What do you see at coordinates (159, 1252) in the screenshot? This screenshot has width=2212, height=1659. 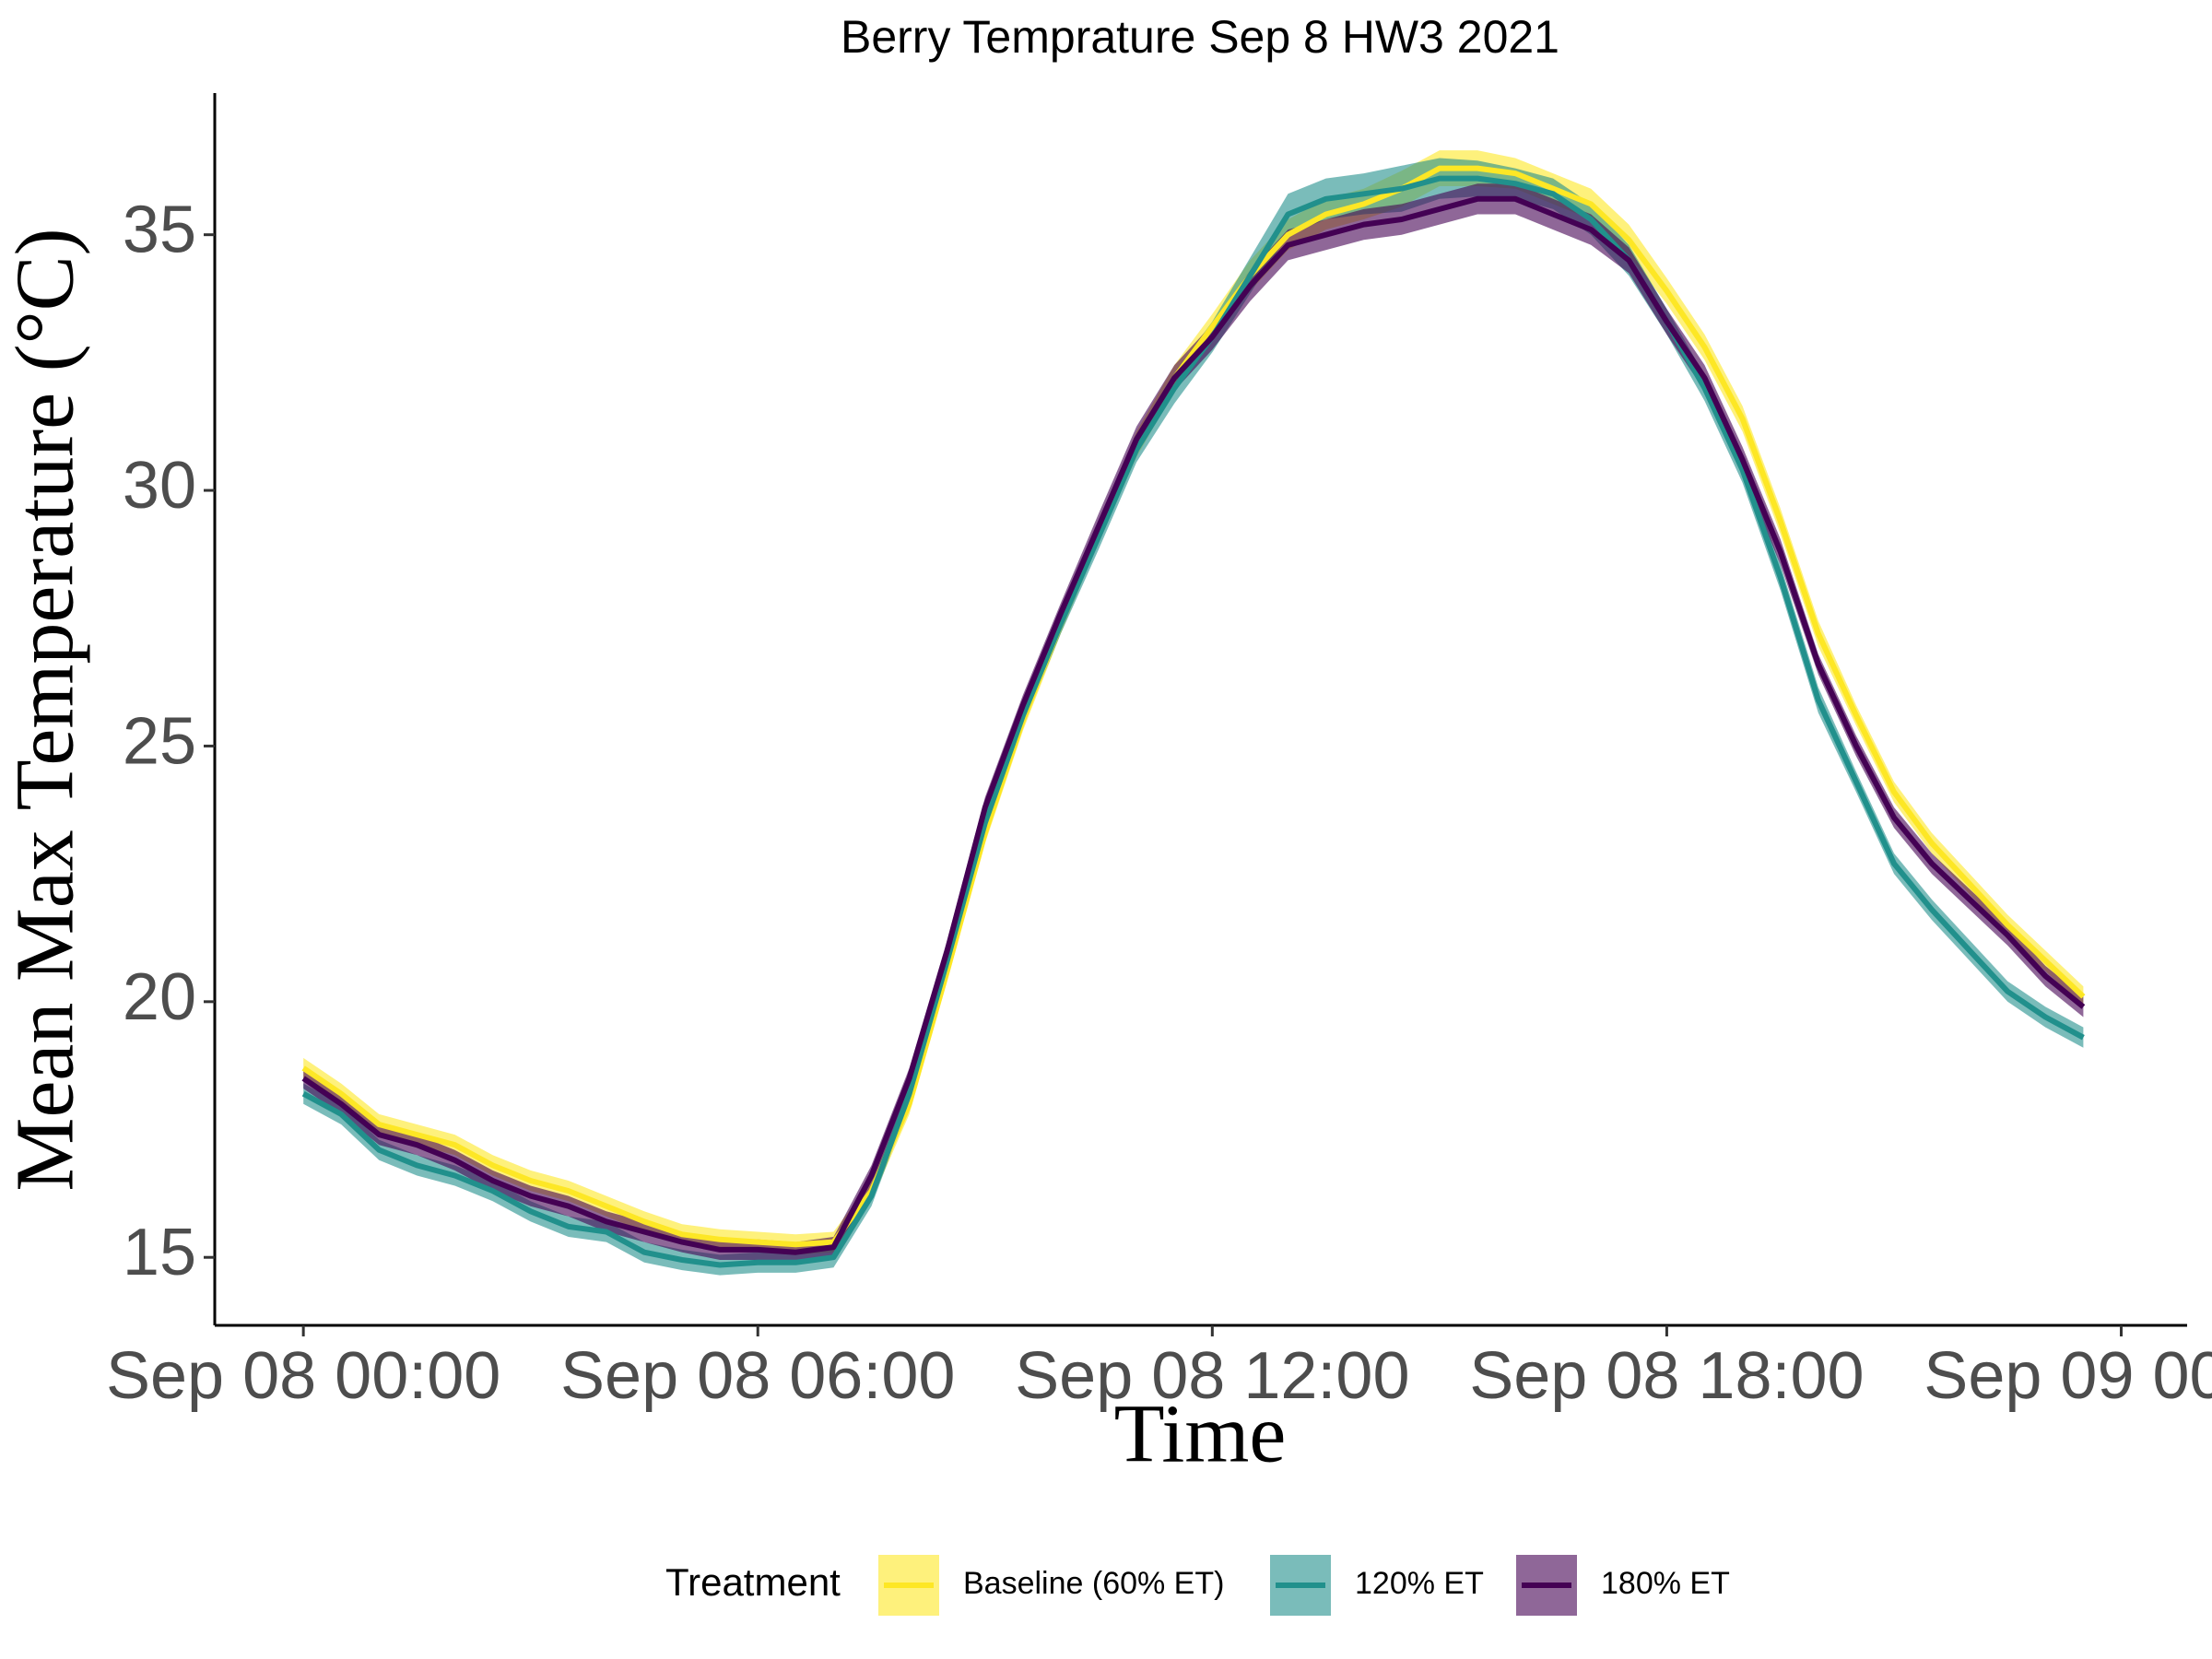 I see `y-tick-label: 15` at bounding box center [159, 1252].